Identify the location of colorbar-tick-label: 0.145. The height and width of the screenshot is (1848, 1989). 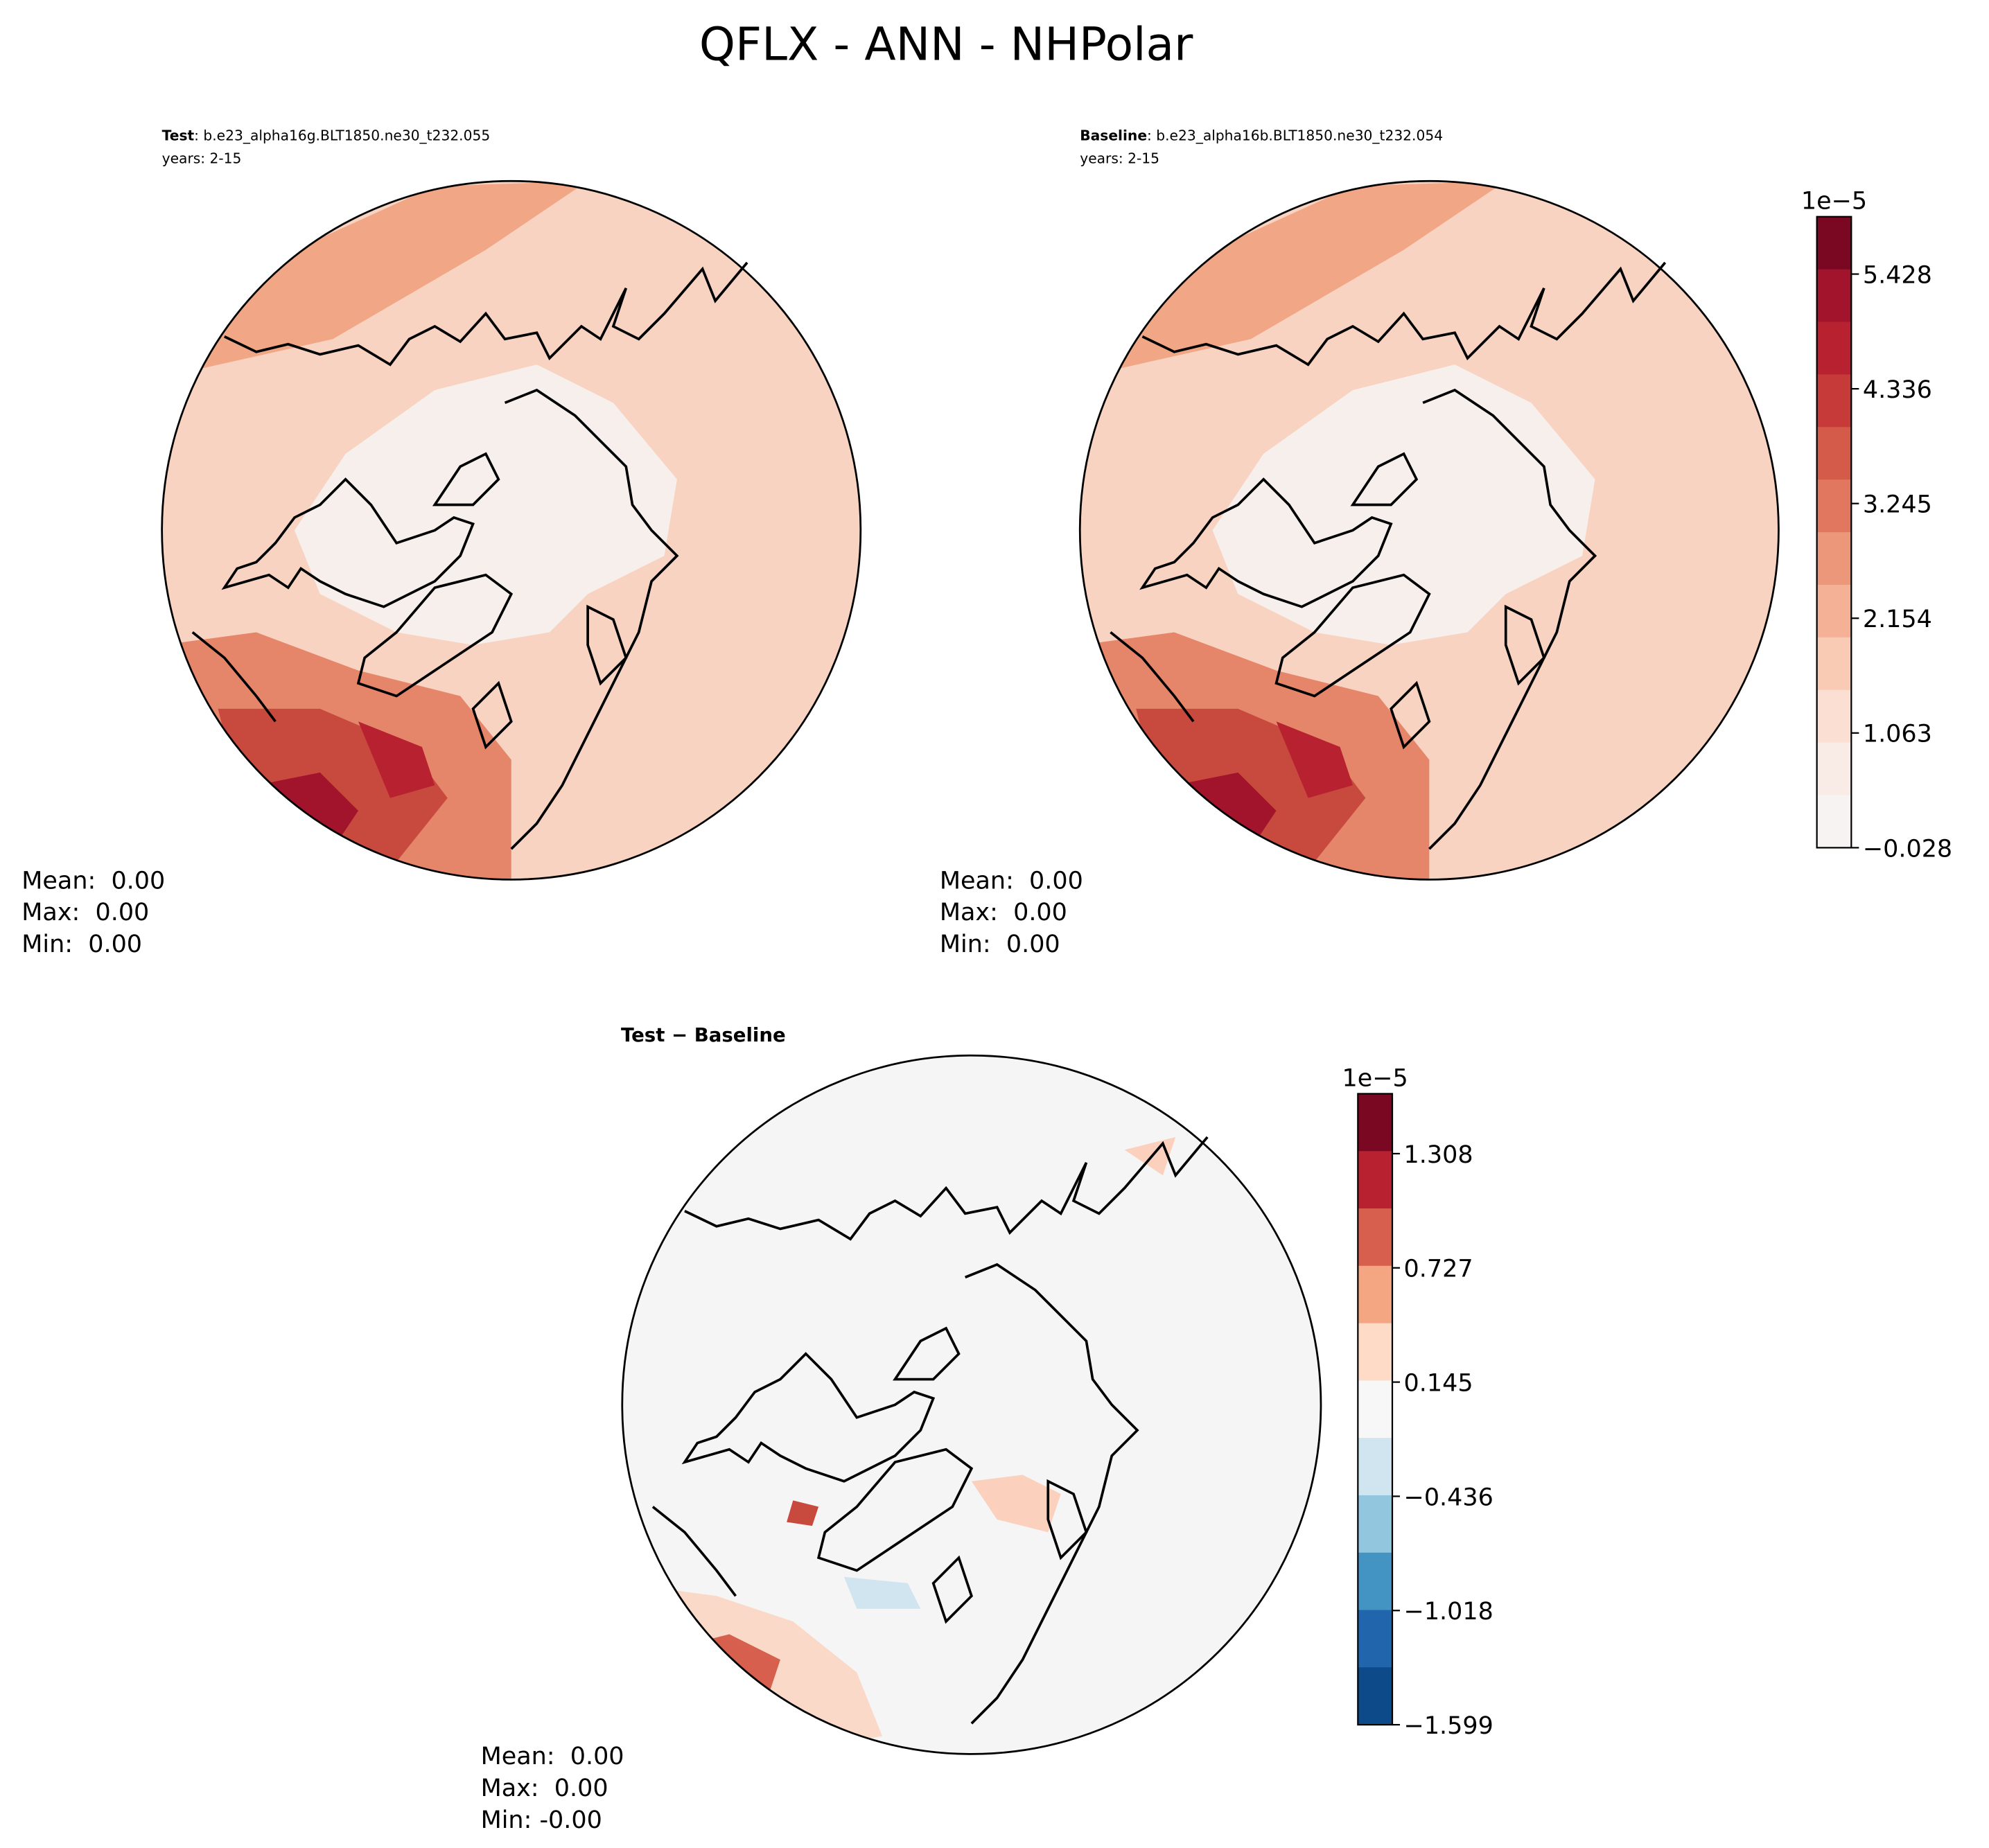
(1438, 1383).